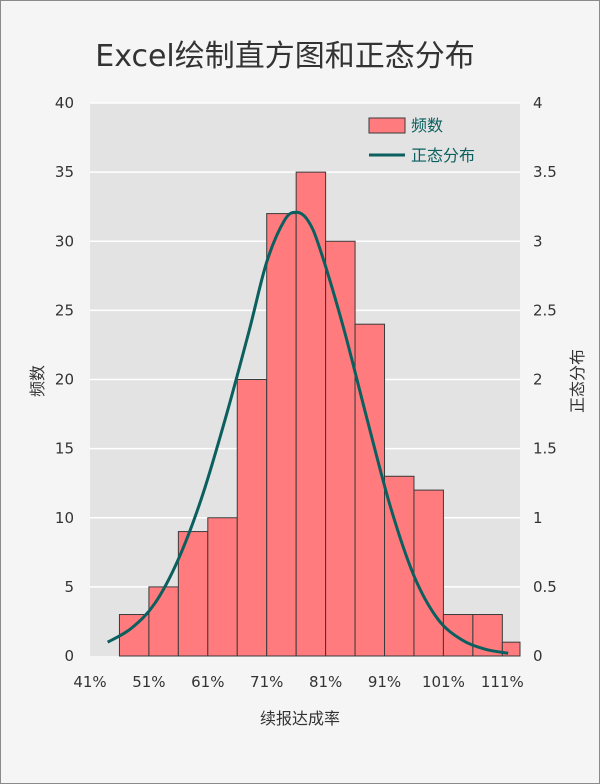 This screenshot has height=784, width=600. What do you see at coordinates (207, 682) in the screenshot?
I see `x-tick-label: 61%` at bounding box center [207, 682].